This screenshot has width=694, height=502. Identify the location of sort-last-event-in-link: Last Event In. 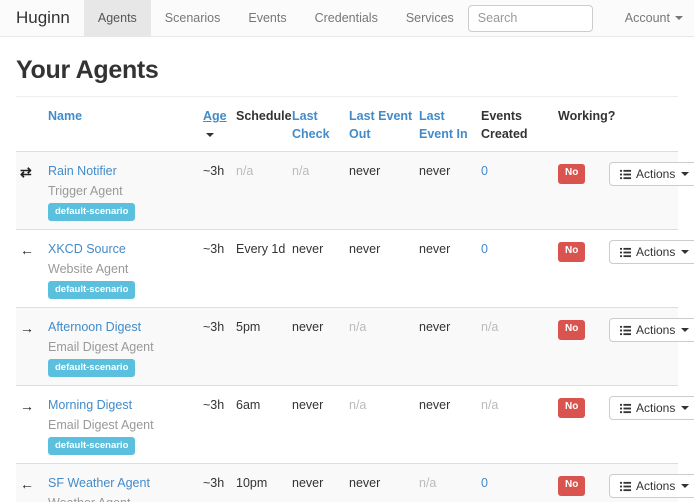
(443, 125).